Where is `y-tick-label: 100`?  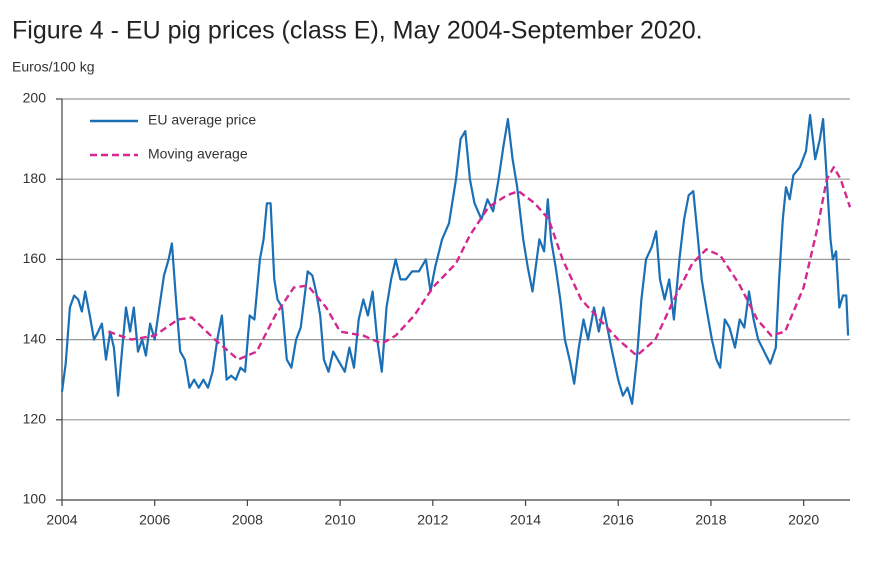 y-tick-label: 100 is located at coordinates (35, 499).